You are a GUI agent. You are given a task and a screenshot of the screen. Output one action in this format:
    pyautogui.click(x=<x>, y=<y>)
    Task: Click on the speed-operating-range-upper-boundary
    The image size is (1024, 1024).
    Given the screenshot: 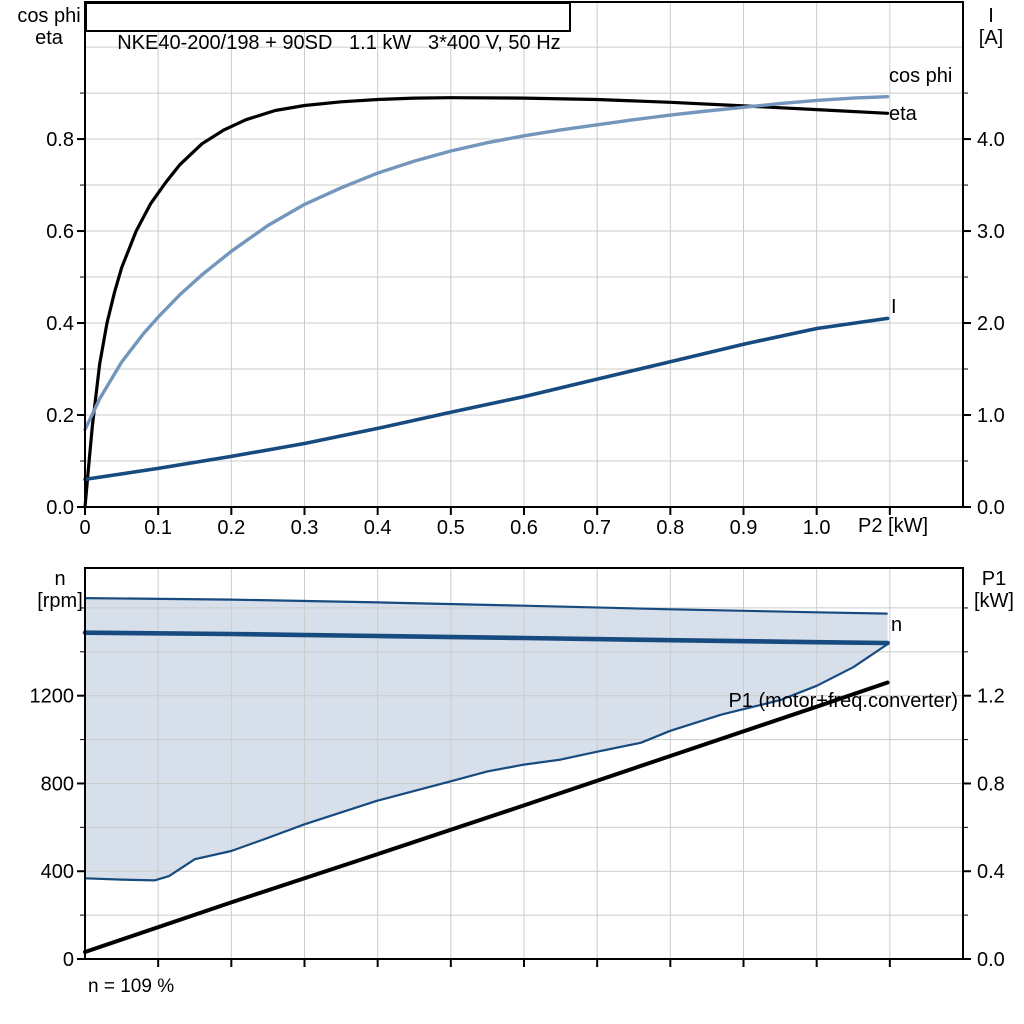 What is the action you would take?
    pyautogui.click(x=486, y=606)
    